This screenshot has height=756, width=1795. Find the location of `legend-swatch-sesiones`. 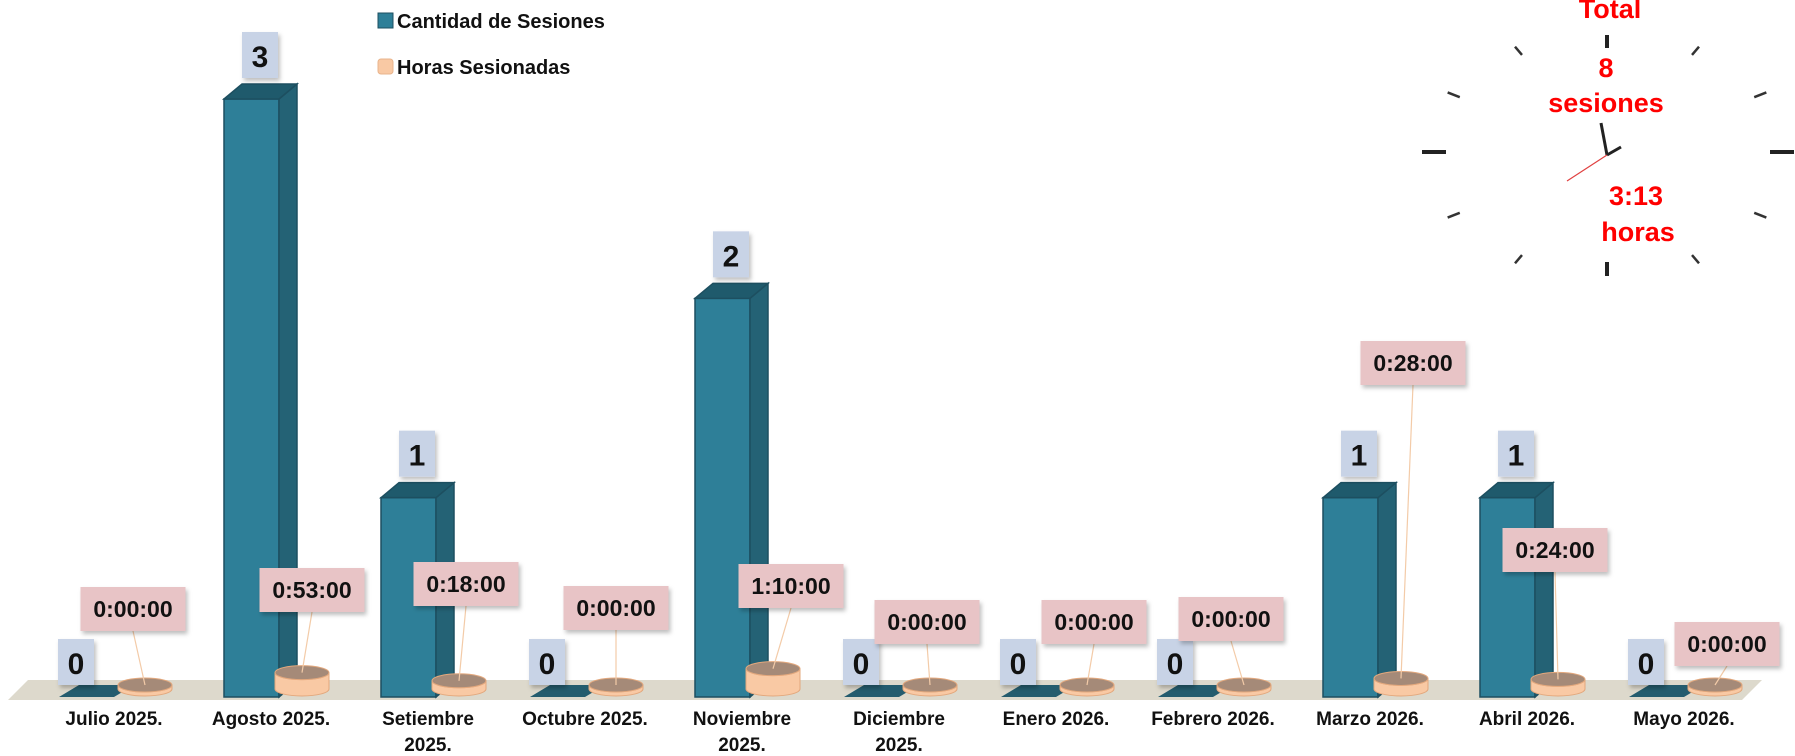

legend-swatch-sesiones is located at coordinates (385, 20).